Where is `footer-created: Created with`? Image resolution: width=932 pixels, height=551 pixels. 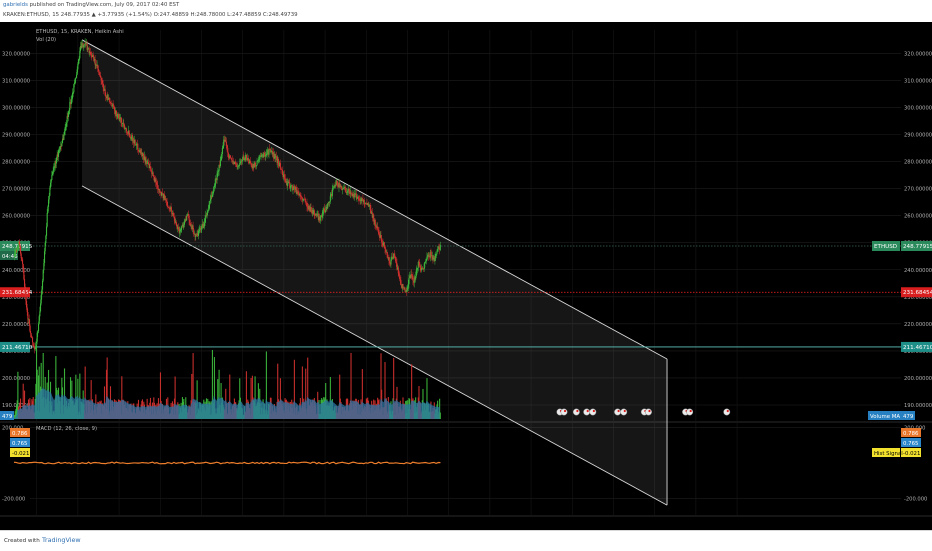 footer-created: Created with is located at coordinates (22, 541).